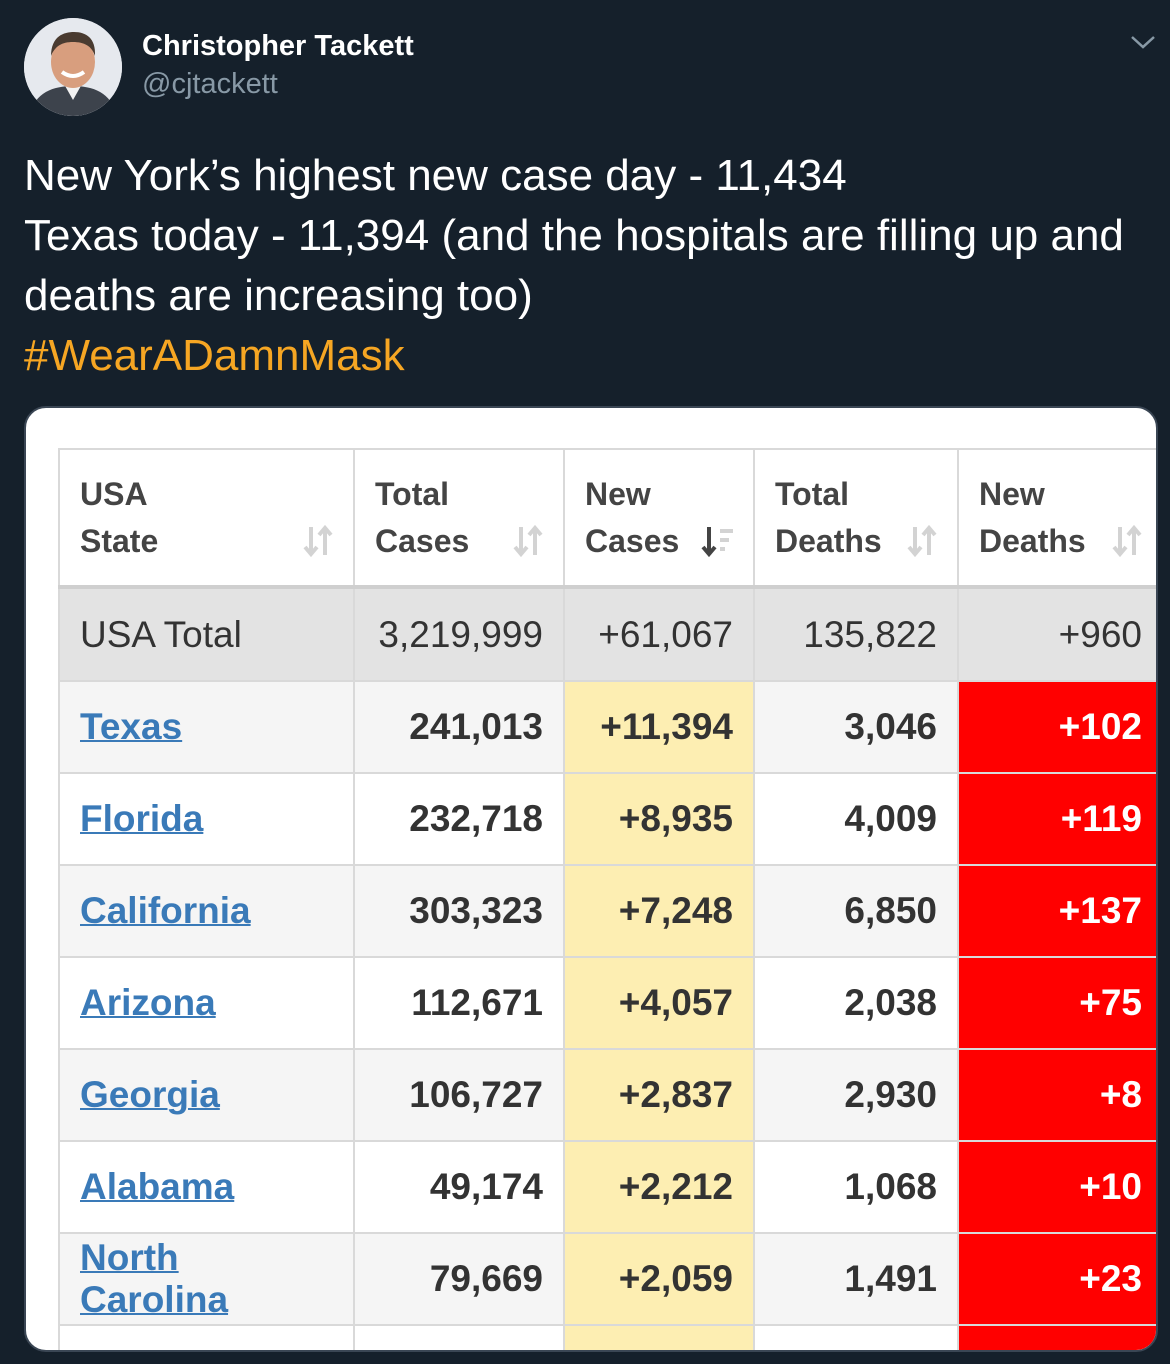 This screenshot has width=1170, height=1364. What do you see at coordinates (459, 1003) in the screenshot?
I see `total-cases-cell: 112,671` at bounding box center [459, 1003].